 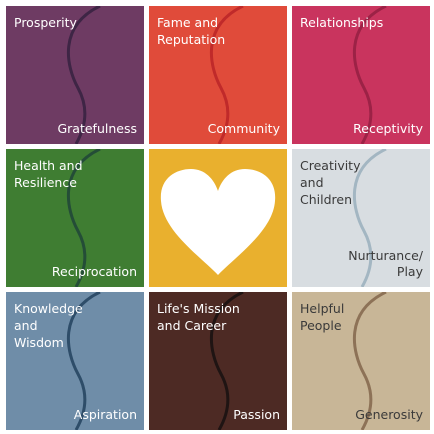 What do you see at coordinates (94, 271) in the screenshot?
I see `tile-keyword: Reciprocation` at bounding box center [94, 271].